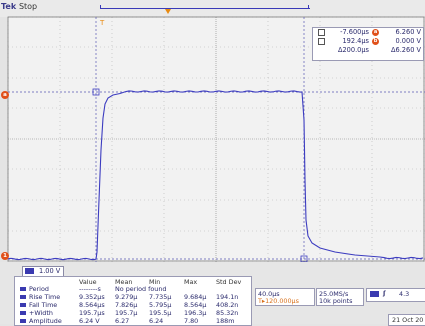 The image size is (425, 326). I want to click on ch1-badge-icon, so click(29, 271).